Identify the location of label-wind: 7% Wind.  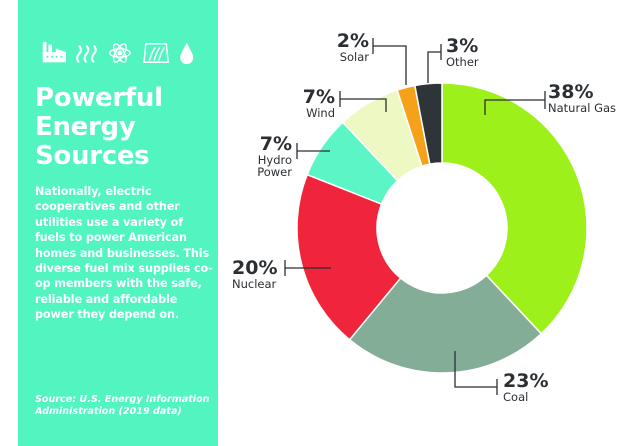
(312, 103).